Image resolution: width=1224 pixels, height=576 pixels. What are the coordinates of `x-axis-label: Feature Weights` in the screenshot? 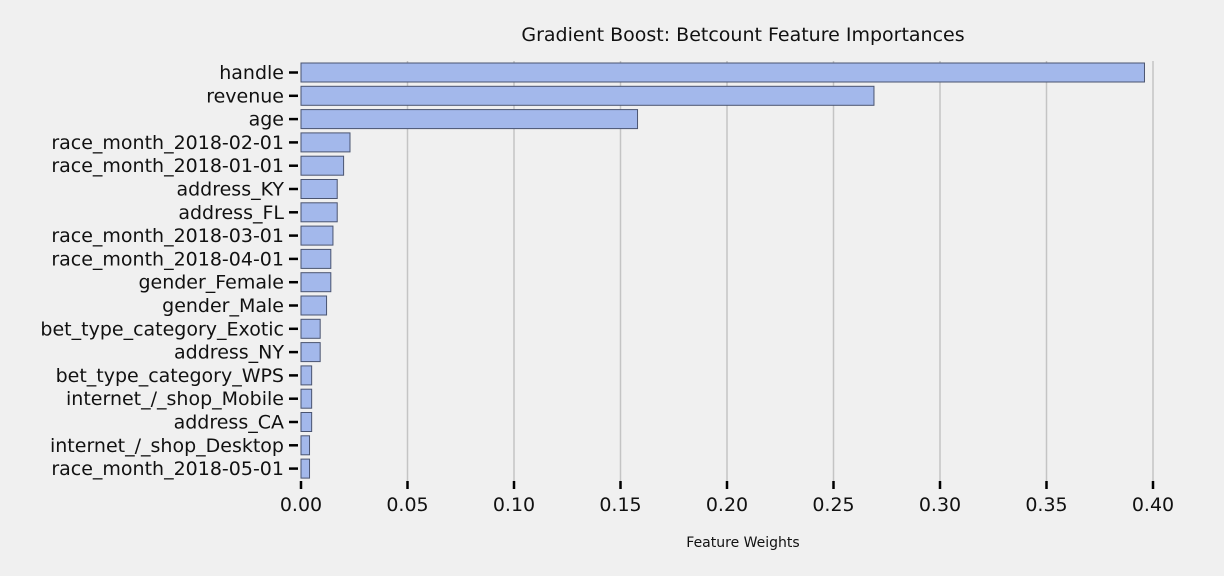 It's located at (742, 543).